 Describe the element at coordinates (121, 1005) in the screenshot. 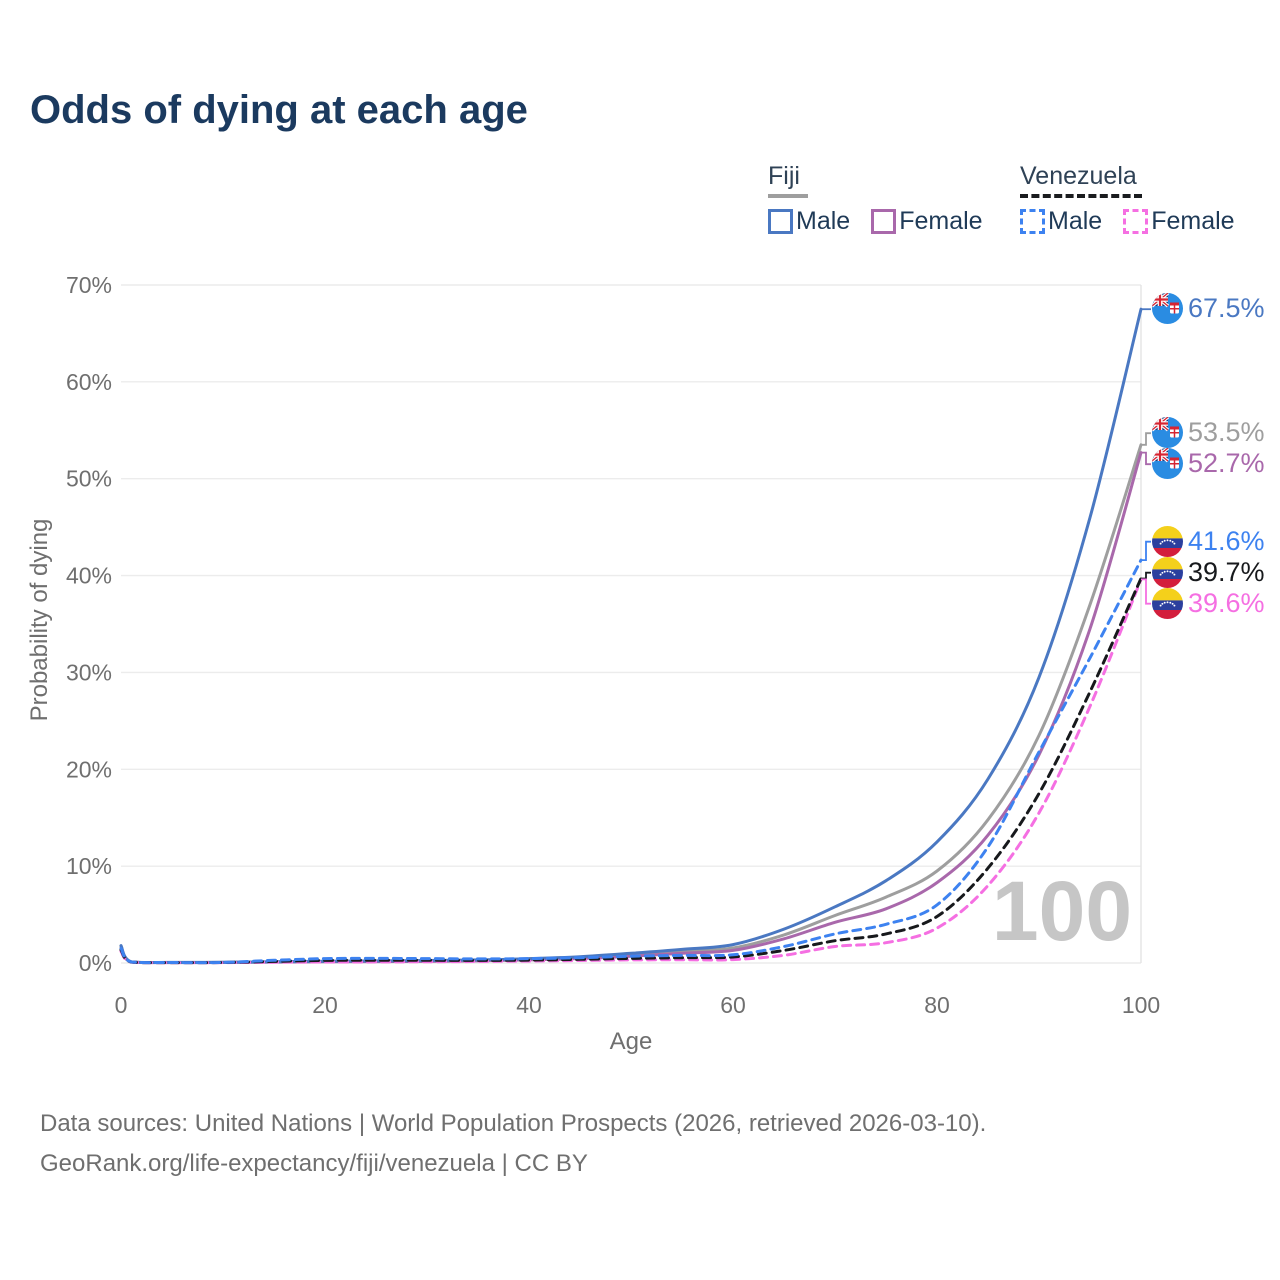

I see `x-tick-label: 0` at that location.